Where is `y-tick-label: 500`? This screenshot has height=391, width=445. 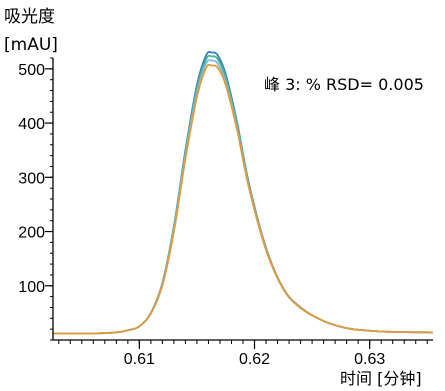 y-tick-label: 500 is located at coordinates (31, 70).